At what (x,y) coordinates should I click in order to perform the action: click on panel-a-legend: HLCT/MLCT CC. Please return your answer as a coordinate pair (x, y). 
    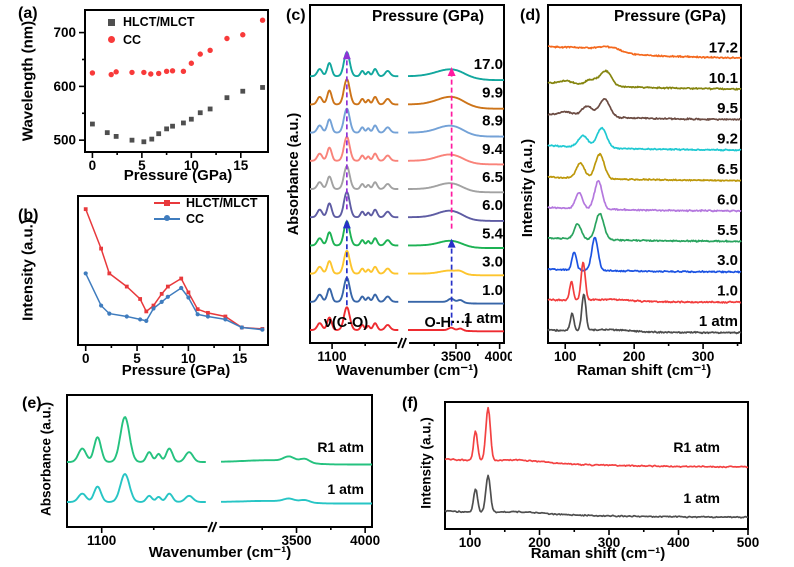
    Looking at the image, I should click on (151, 33).